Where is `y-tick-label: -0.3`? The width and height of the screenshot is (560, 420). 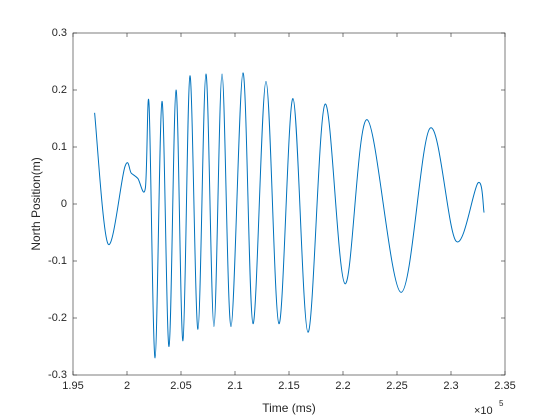 y-tick-label: -0.3 is located at coordinates (57, 375).